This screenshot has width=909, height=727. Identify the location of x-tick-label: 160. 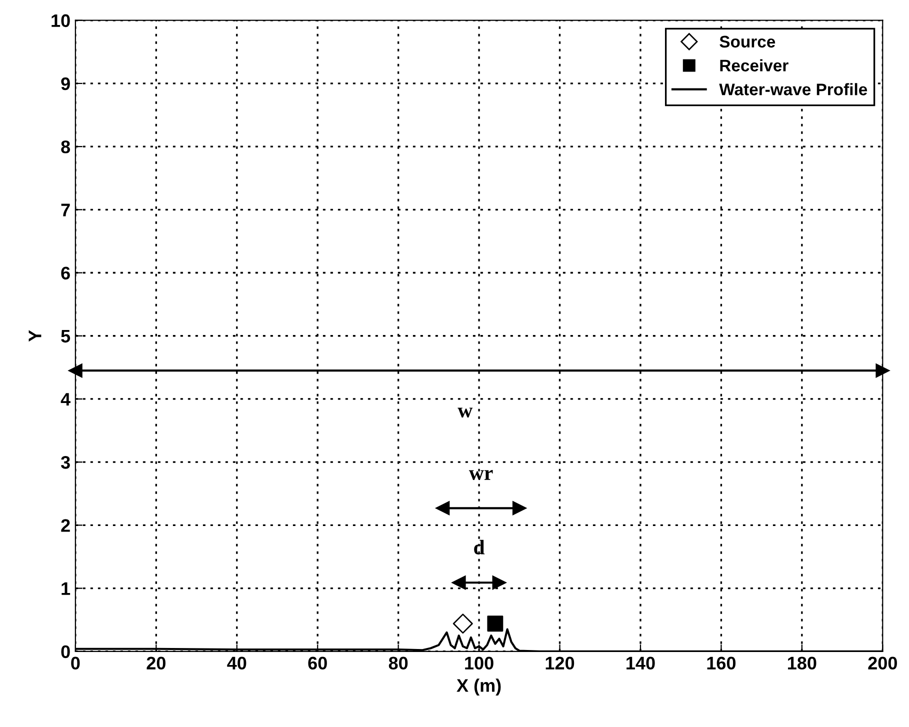
(721, 663).